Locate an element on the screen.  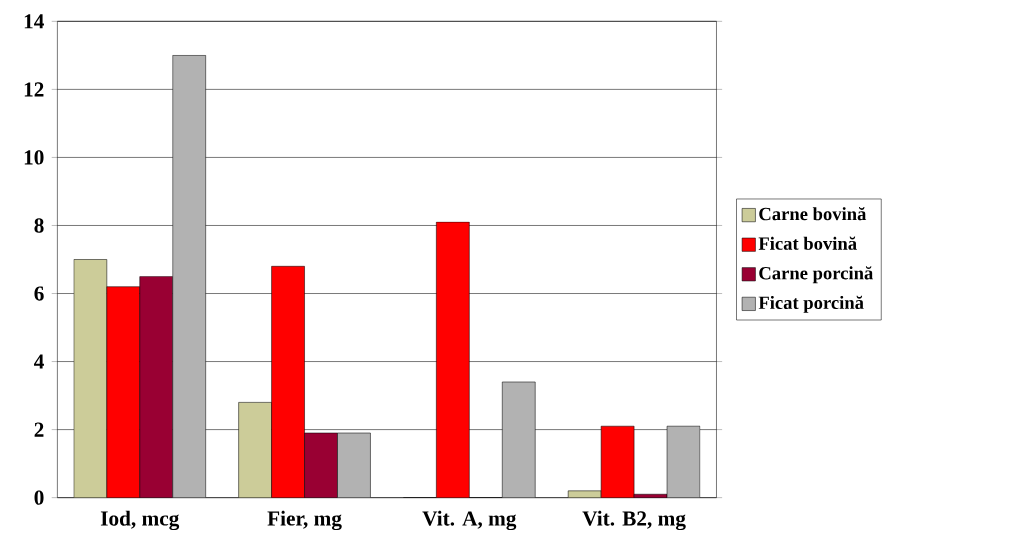
y-tick-label: 8 is located at coordinates (39, 225).